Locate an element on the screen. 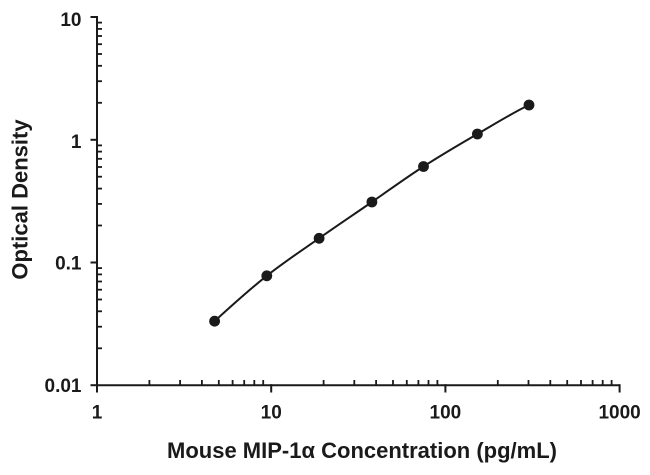 Image resolution: width=650 pixels, height=475 pixels. svg-text:Mouse MIP-1α Concentration (pg: Mouse MIP-1α Concentration (pg/mL) is located at coordinates (362, 450).